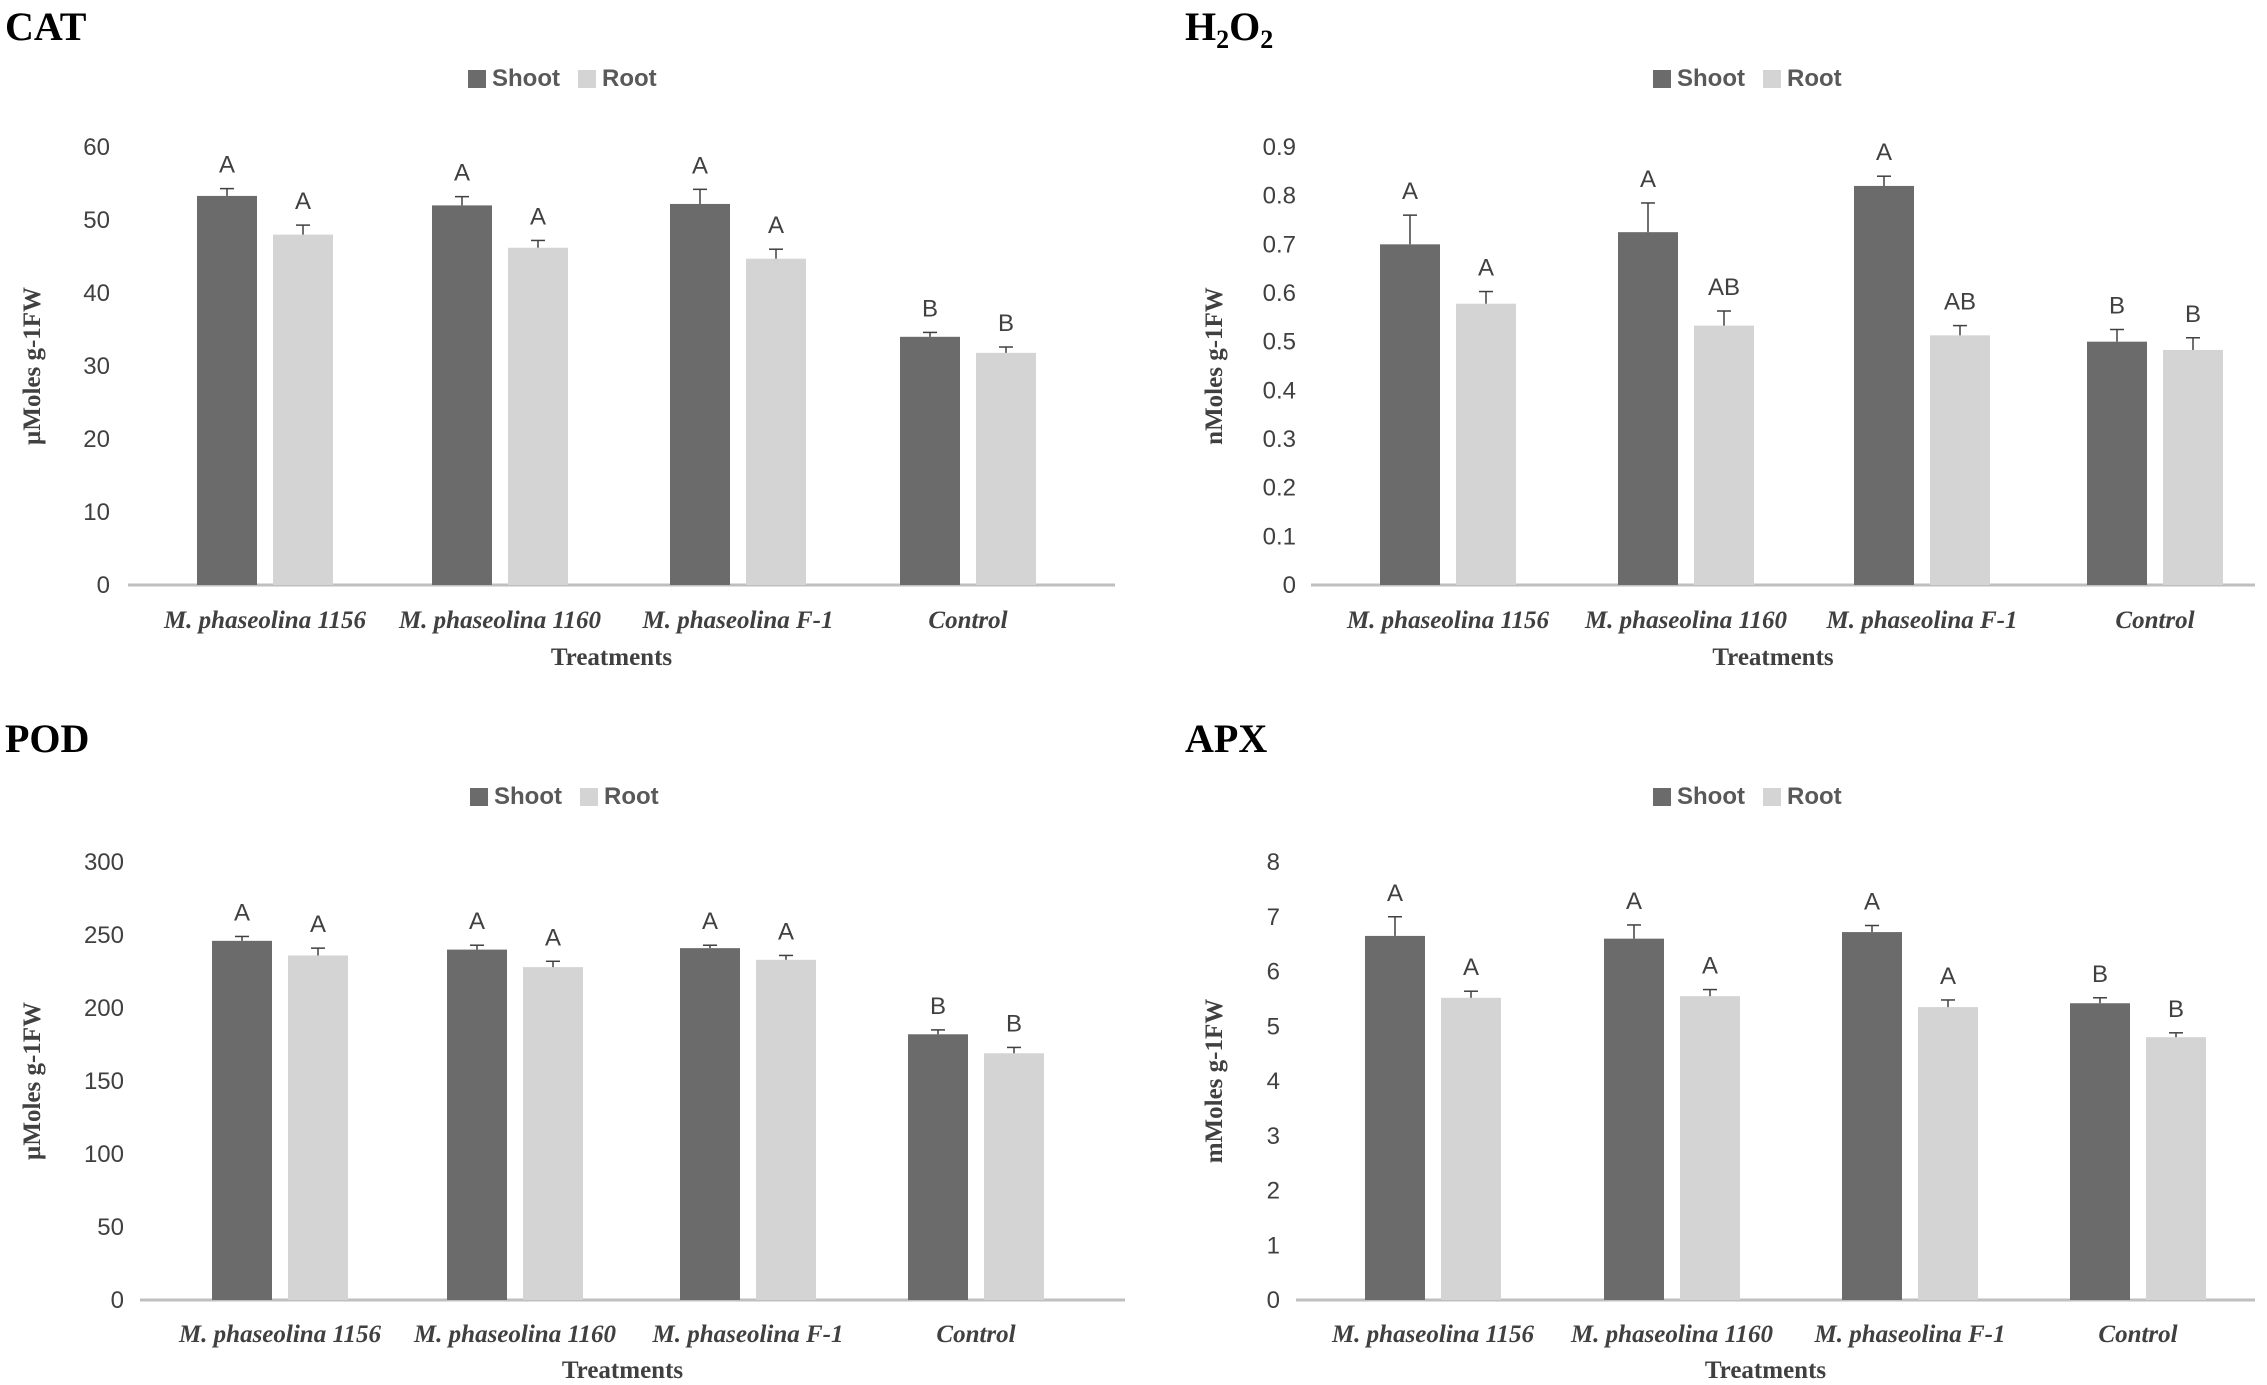 The height and width of the screenshot is (1385, 2267). Describe the element at coordinates (1214, 1081) in the screenshot. I see `y-axis-title: mMoles g-1FW` at that location.